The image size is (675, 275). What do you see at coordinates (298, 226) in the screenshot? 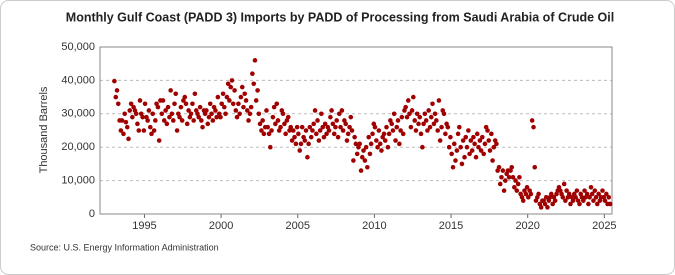
I see `x-tick-label: 2005` at bounding box center [298, 226].